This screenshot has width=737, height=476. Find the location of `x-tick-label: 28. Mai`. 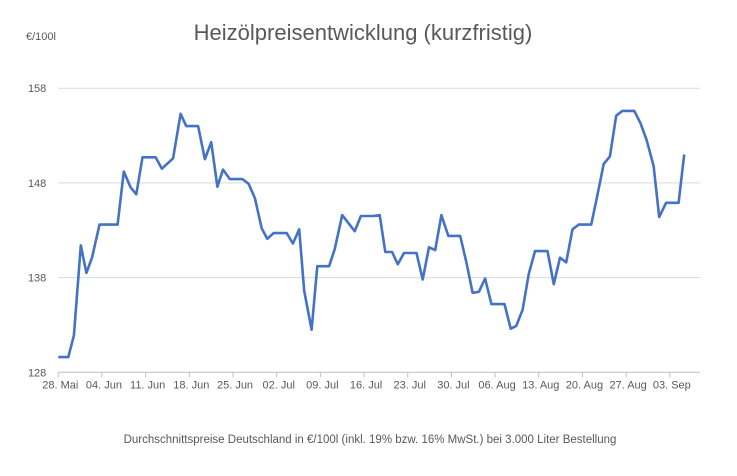

x-tick-label: 28. Mai is located at coordinates (60, 385).